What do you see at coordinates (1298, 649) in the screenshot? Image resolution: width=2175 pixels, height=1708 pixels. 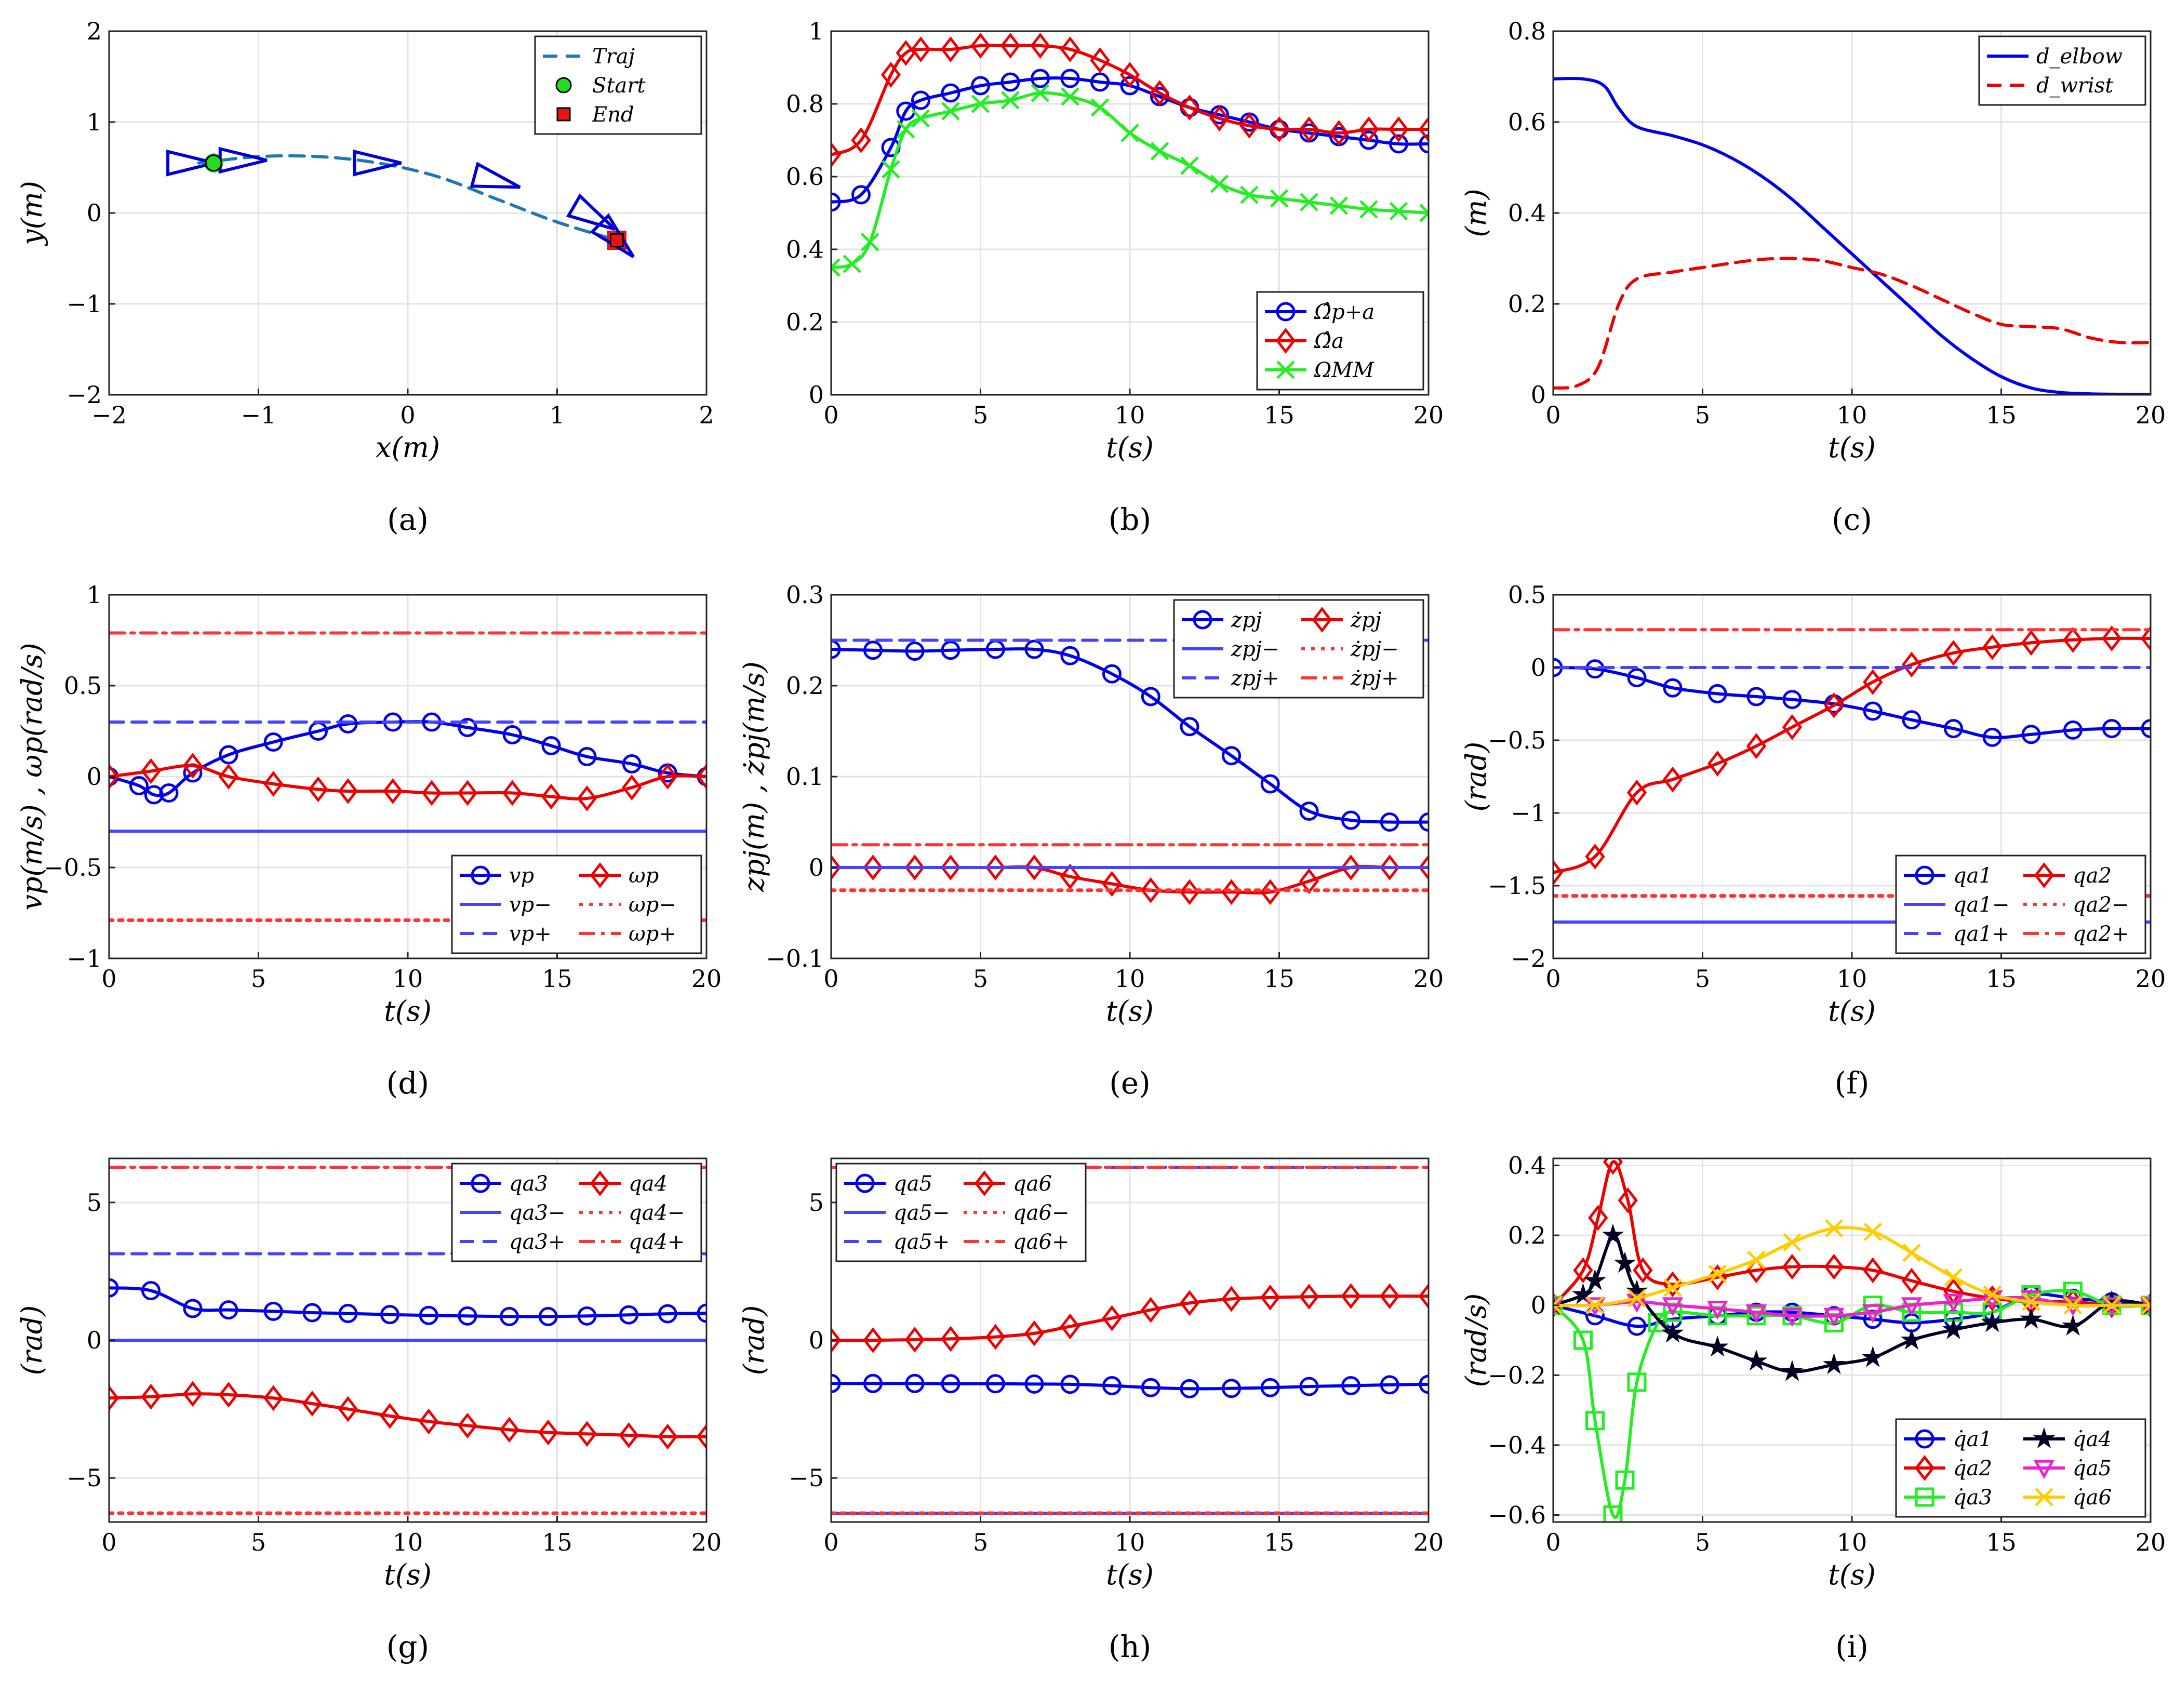 I see `legend: zpj żpj zpj− zpj+ żpj− żpj+` at bounding box center [1298, 649].